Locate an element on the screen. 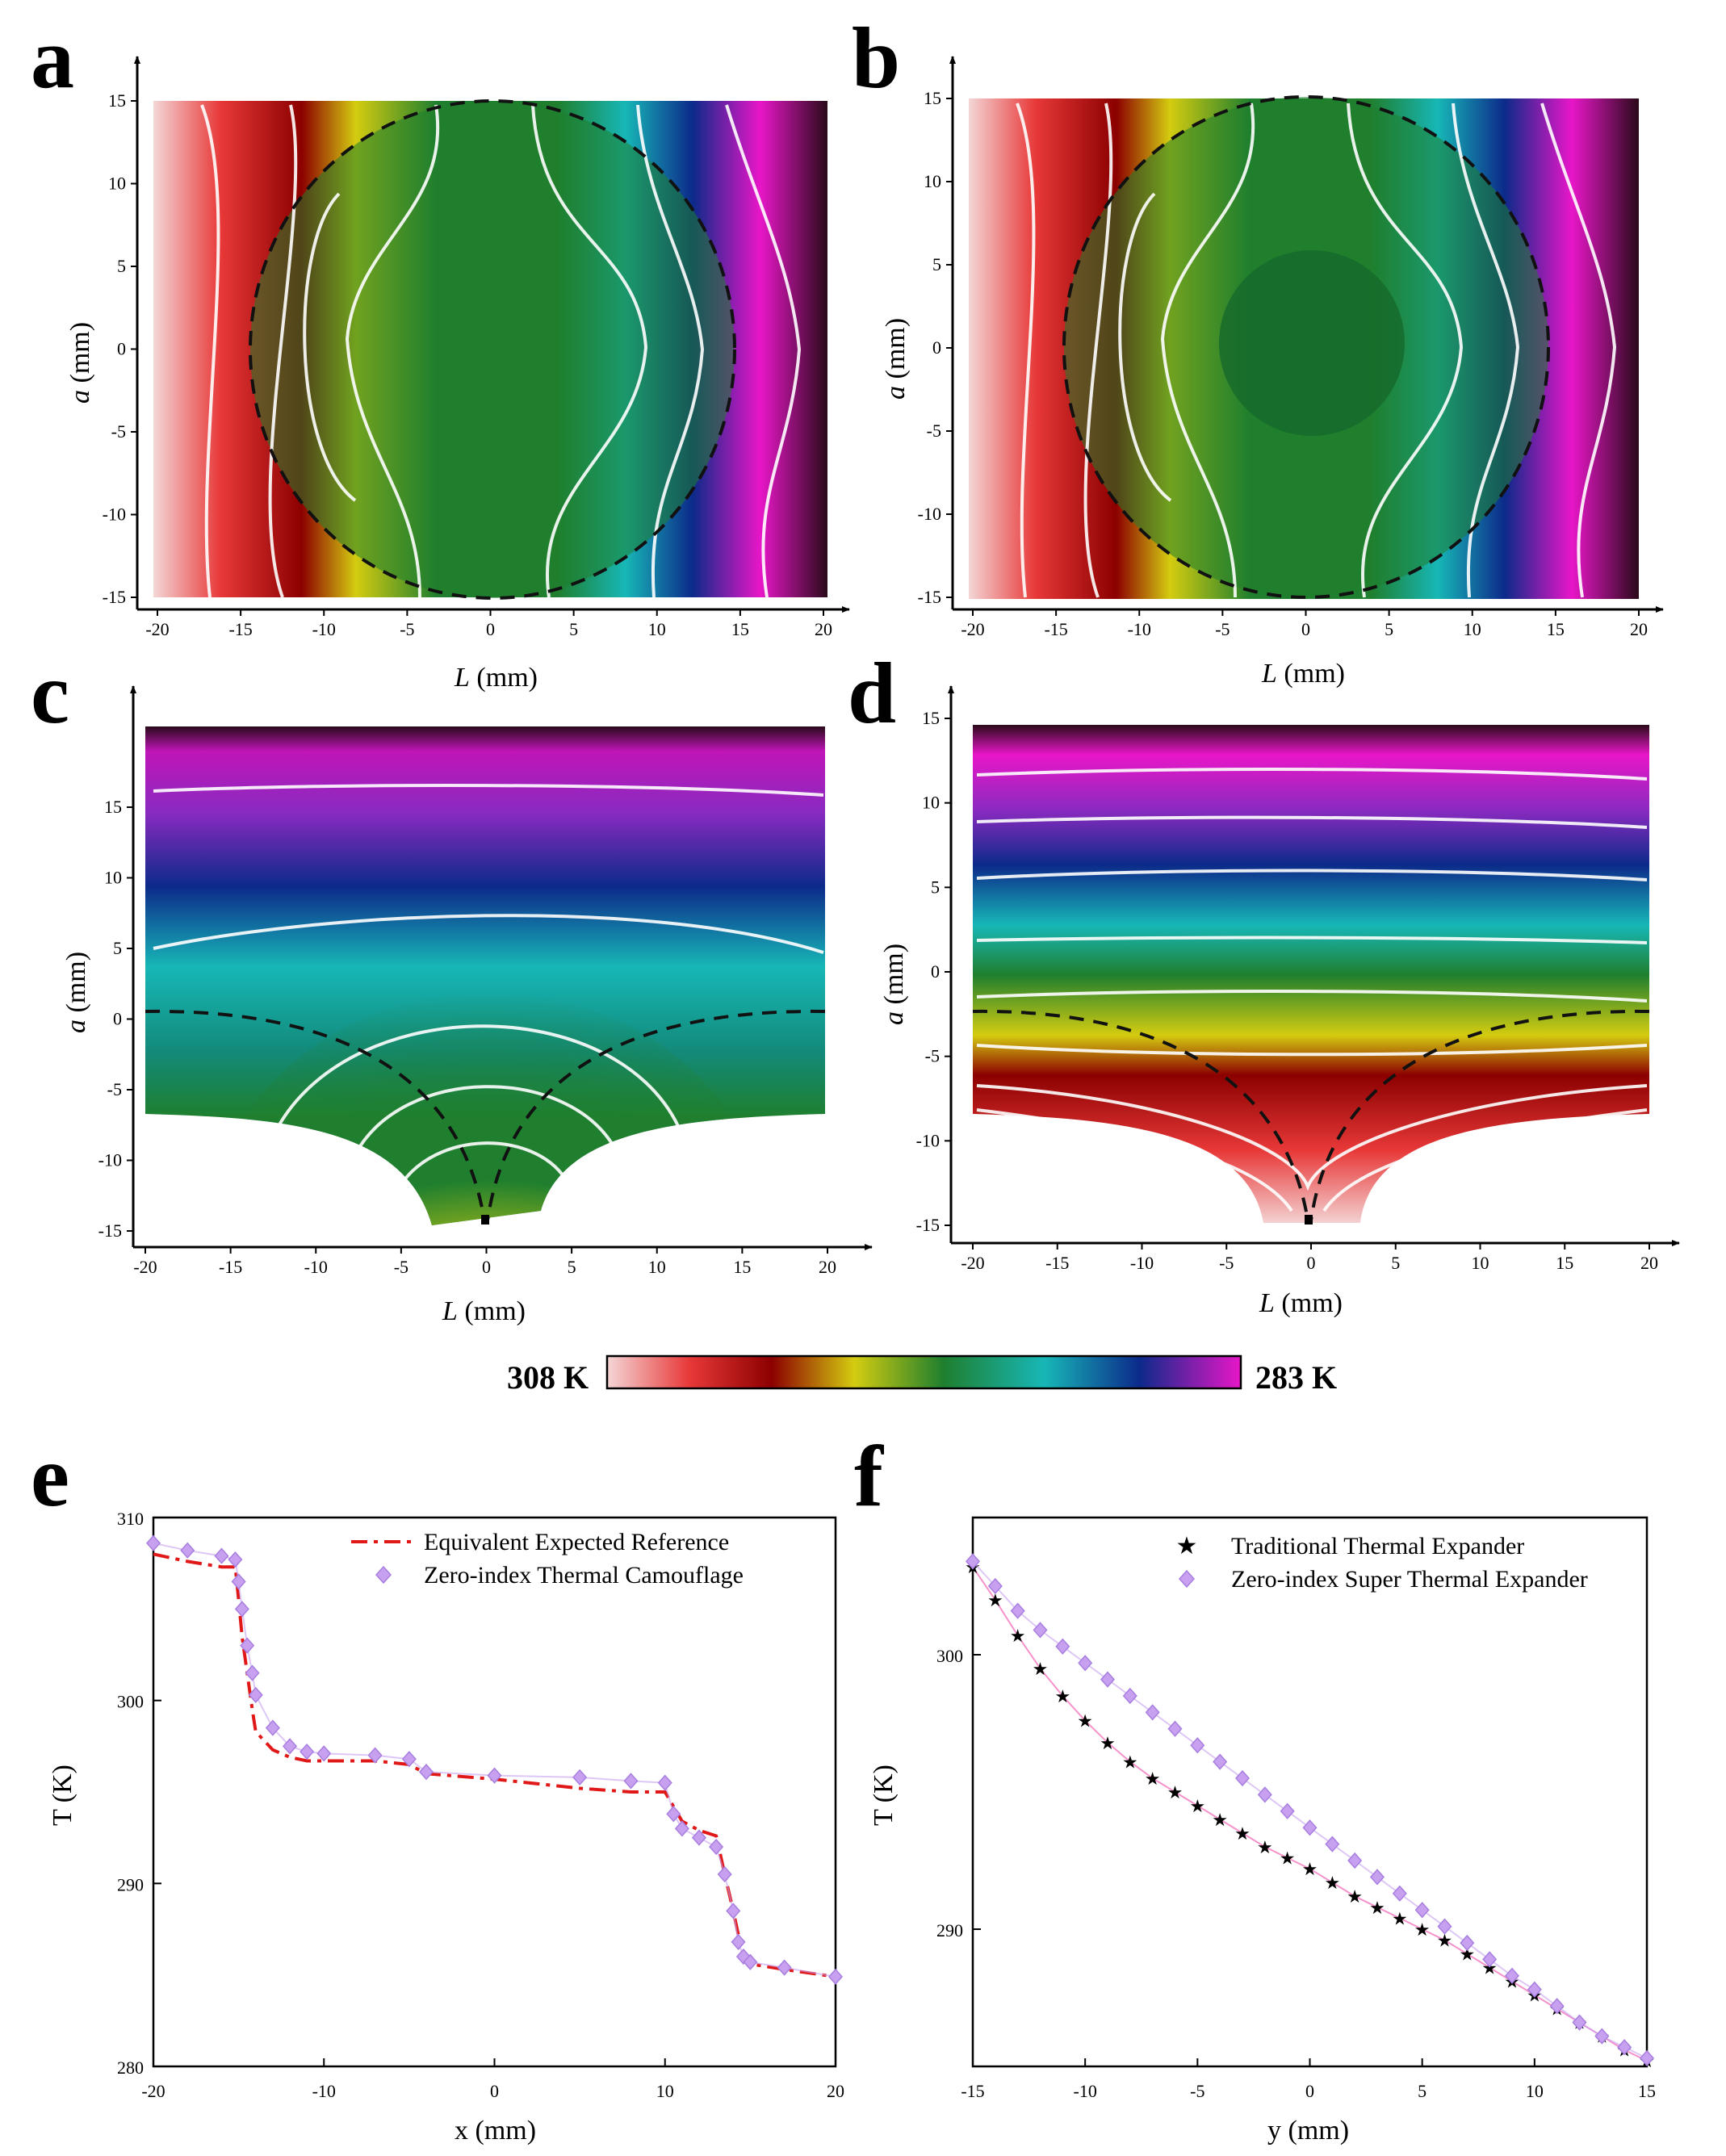  ticks-e: -20 -10 0 10 20 280 290 300 310 is located at coordinates (480, 1805).